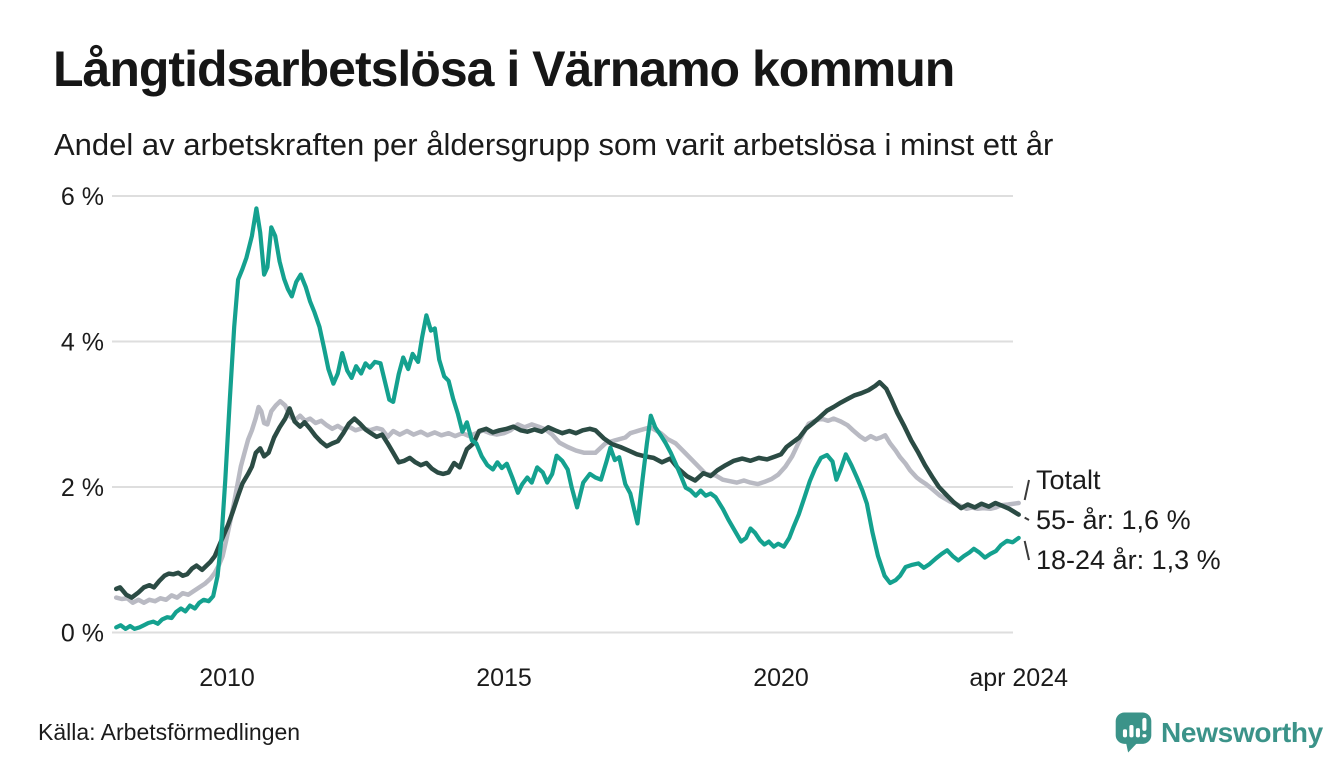  What do you see at coordinates (1018, 678) in the screenshot?
I see `x-tick-label-apr 2024: apr 2024` at bounding box center [1018, 678].